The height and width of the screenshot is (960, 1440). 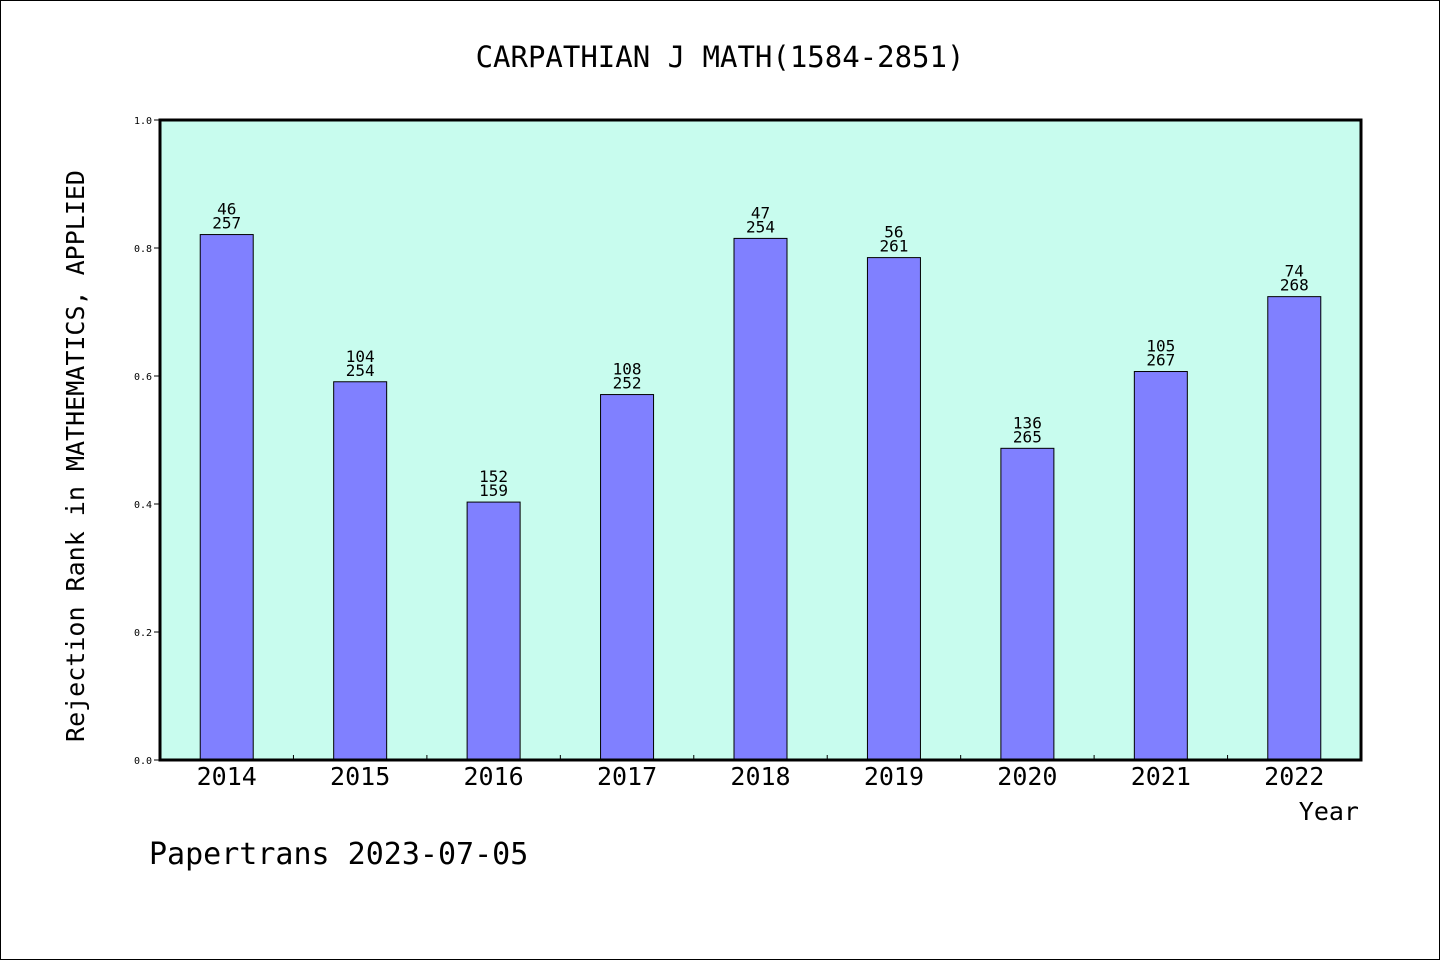 What do you see at coordinates (760, 212) in the screenshot?
I see `bar-label-top: 47` at bounding box center [760, 212].